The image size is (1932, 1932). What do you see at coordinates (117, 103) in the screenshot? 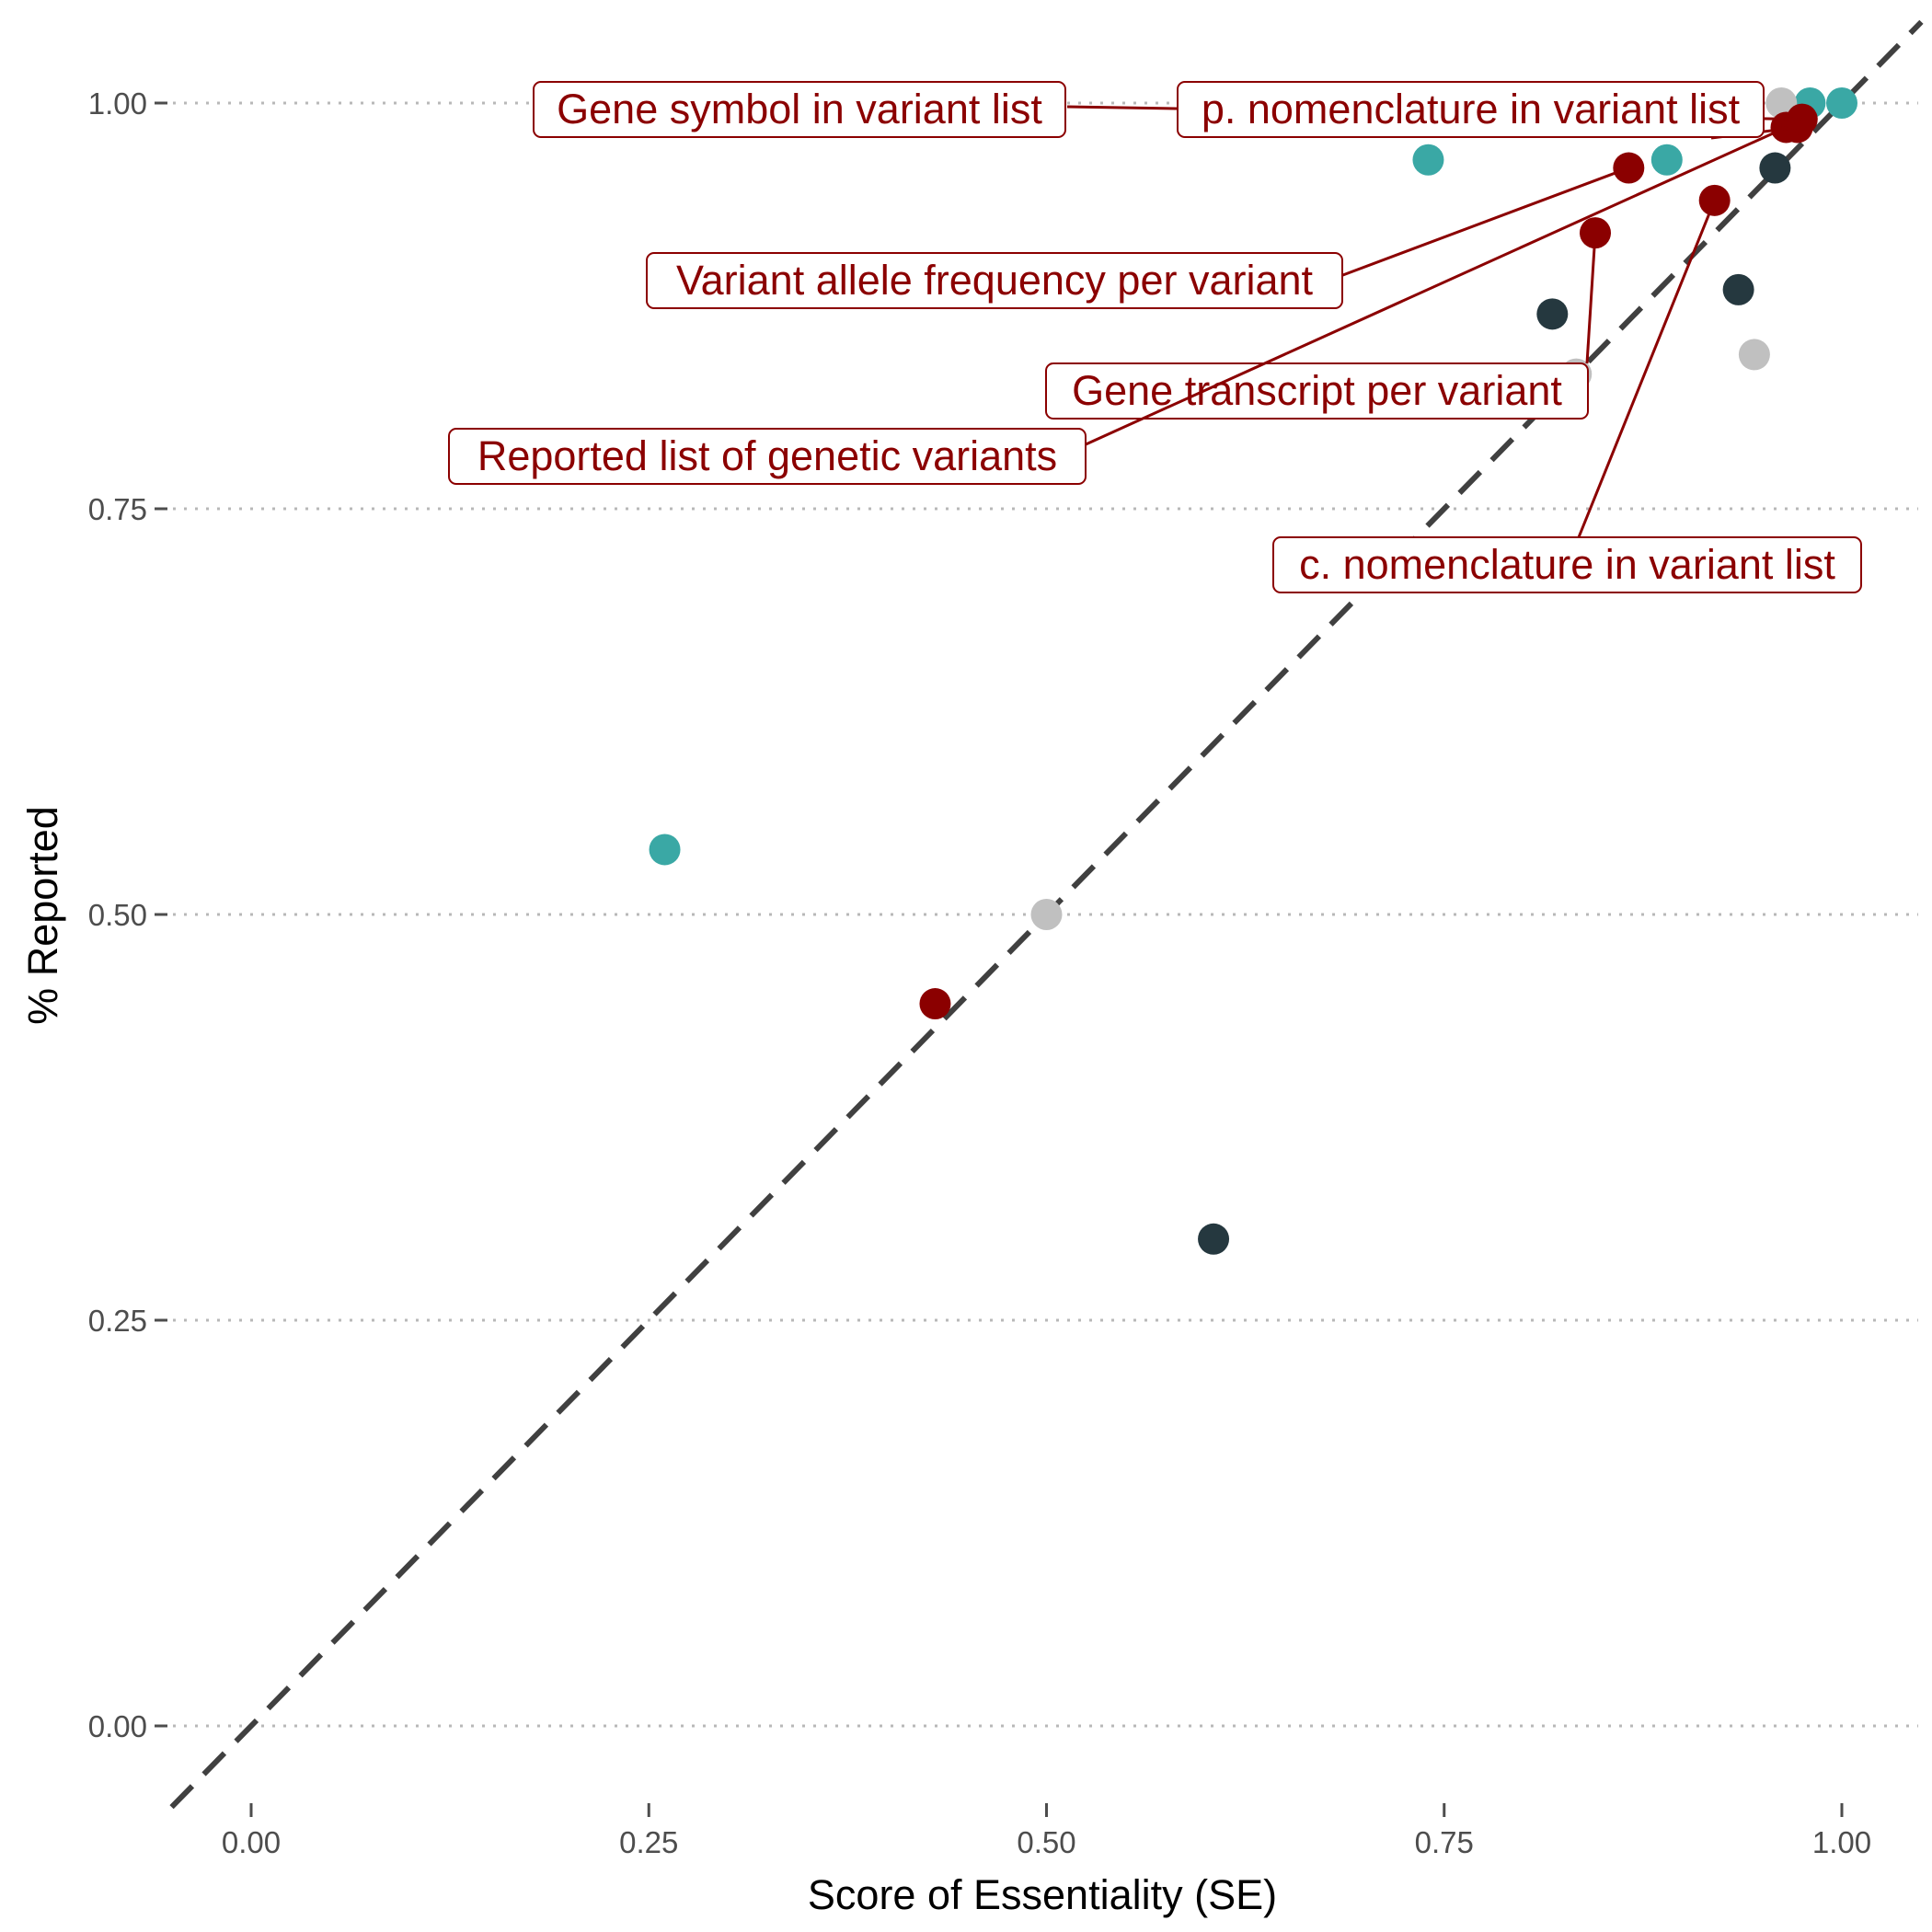
I see `y-tick-label: 1.00` at bounding box center [117, 103].